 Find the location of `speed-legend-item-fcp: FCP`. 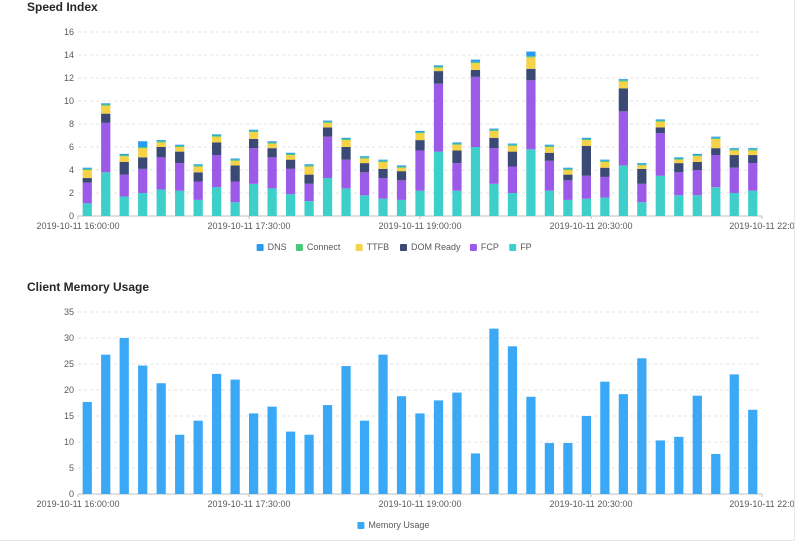

speed-legend-item-fcp: FCP is located at coordinates (484, 247).